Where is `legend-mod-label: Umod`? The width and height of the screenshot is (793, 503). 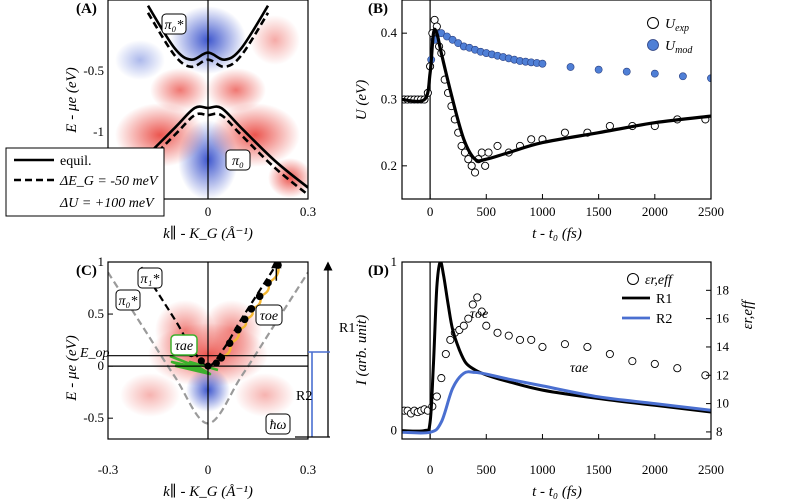 legend-mod-label: Umod is located at coordinates (679, 47).